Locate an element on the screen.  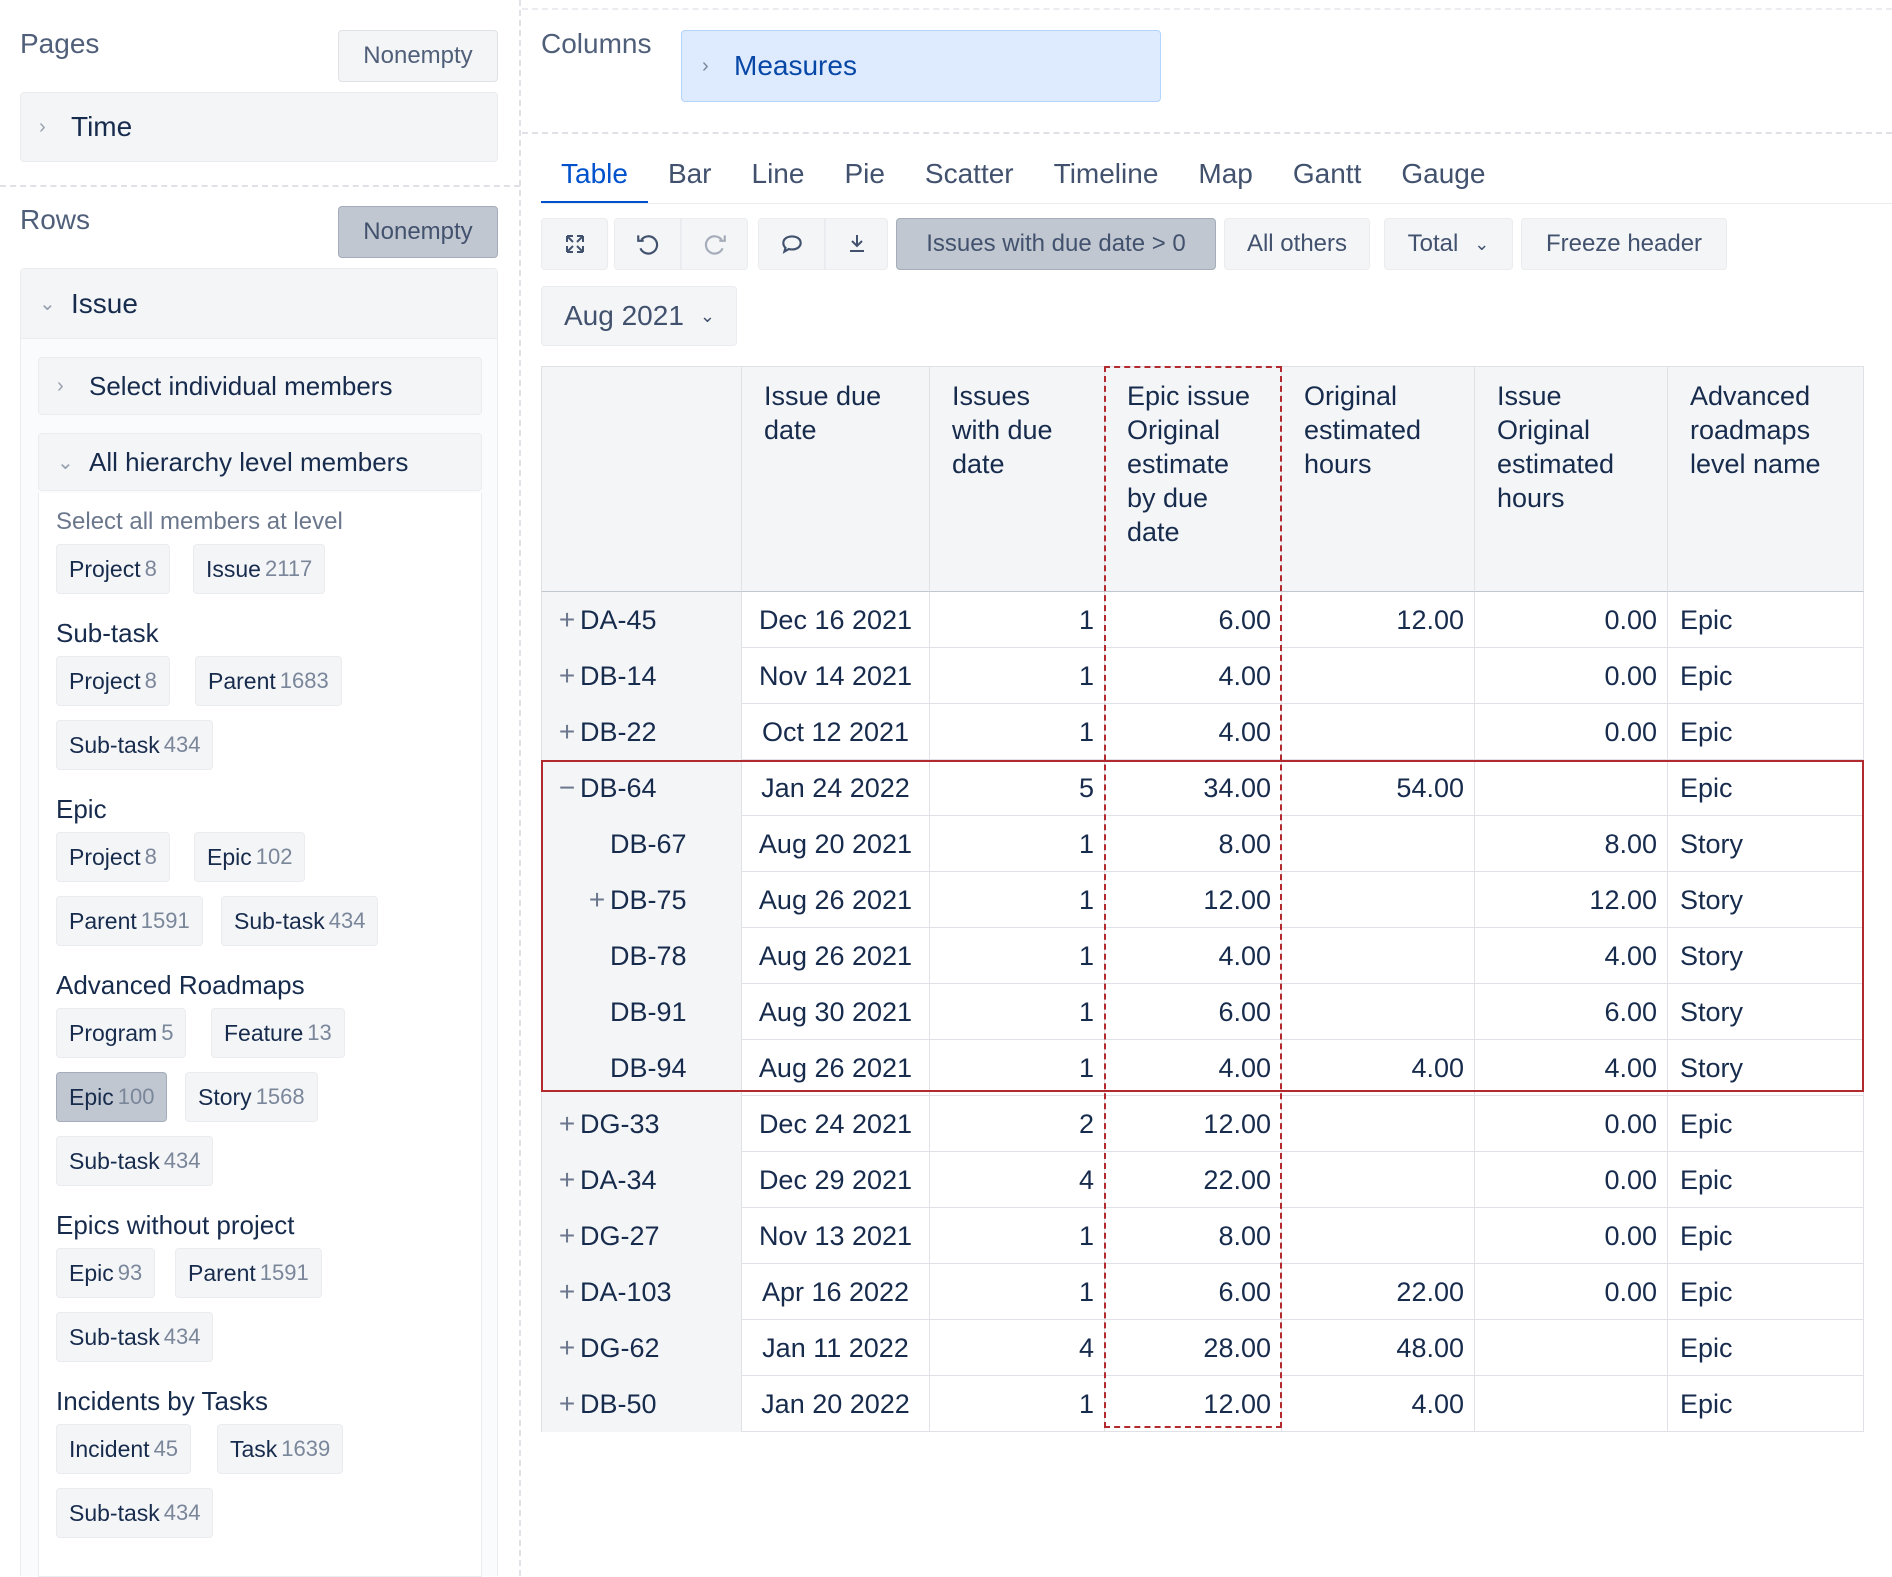
filter-issues-with-due-date-button: Issues with due date > 0 is located at coordinates (1056, 244).